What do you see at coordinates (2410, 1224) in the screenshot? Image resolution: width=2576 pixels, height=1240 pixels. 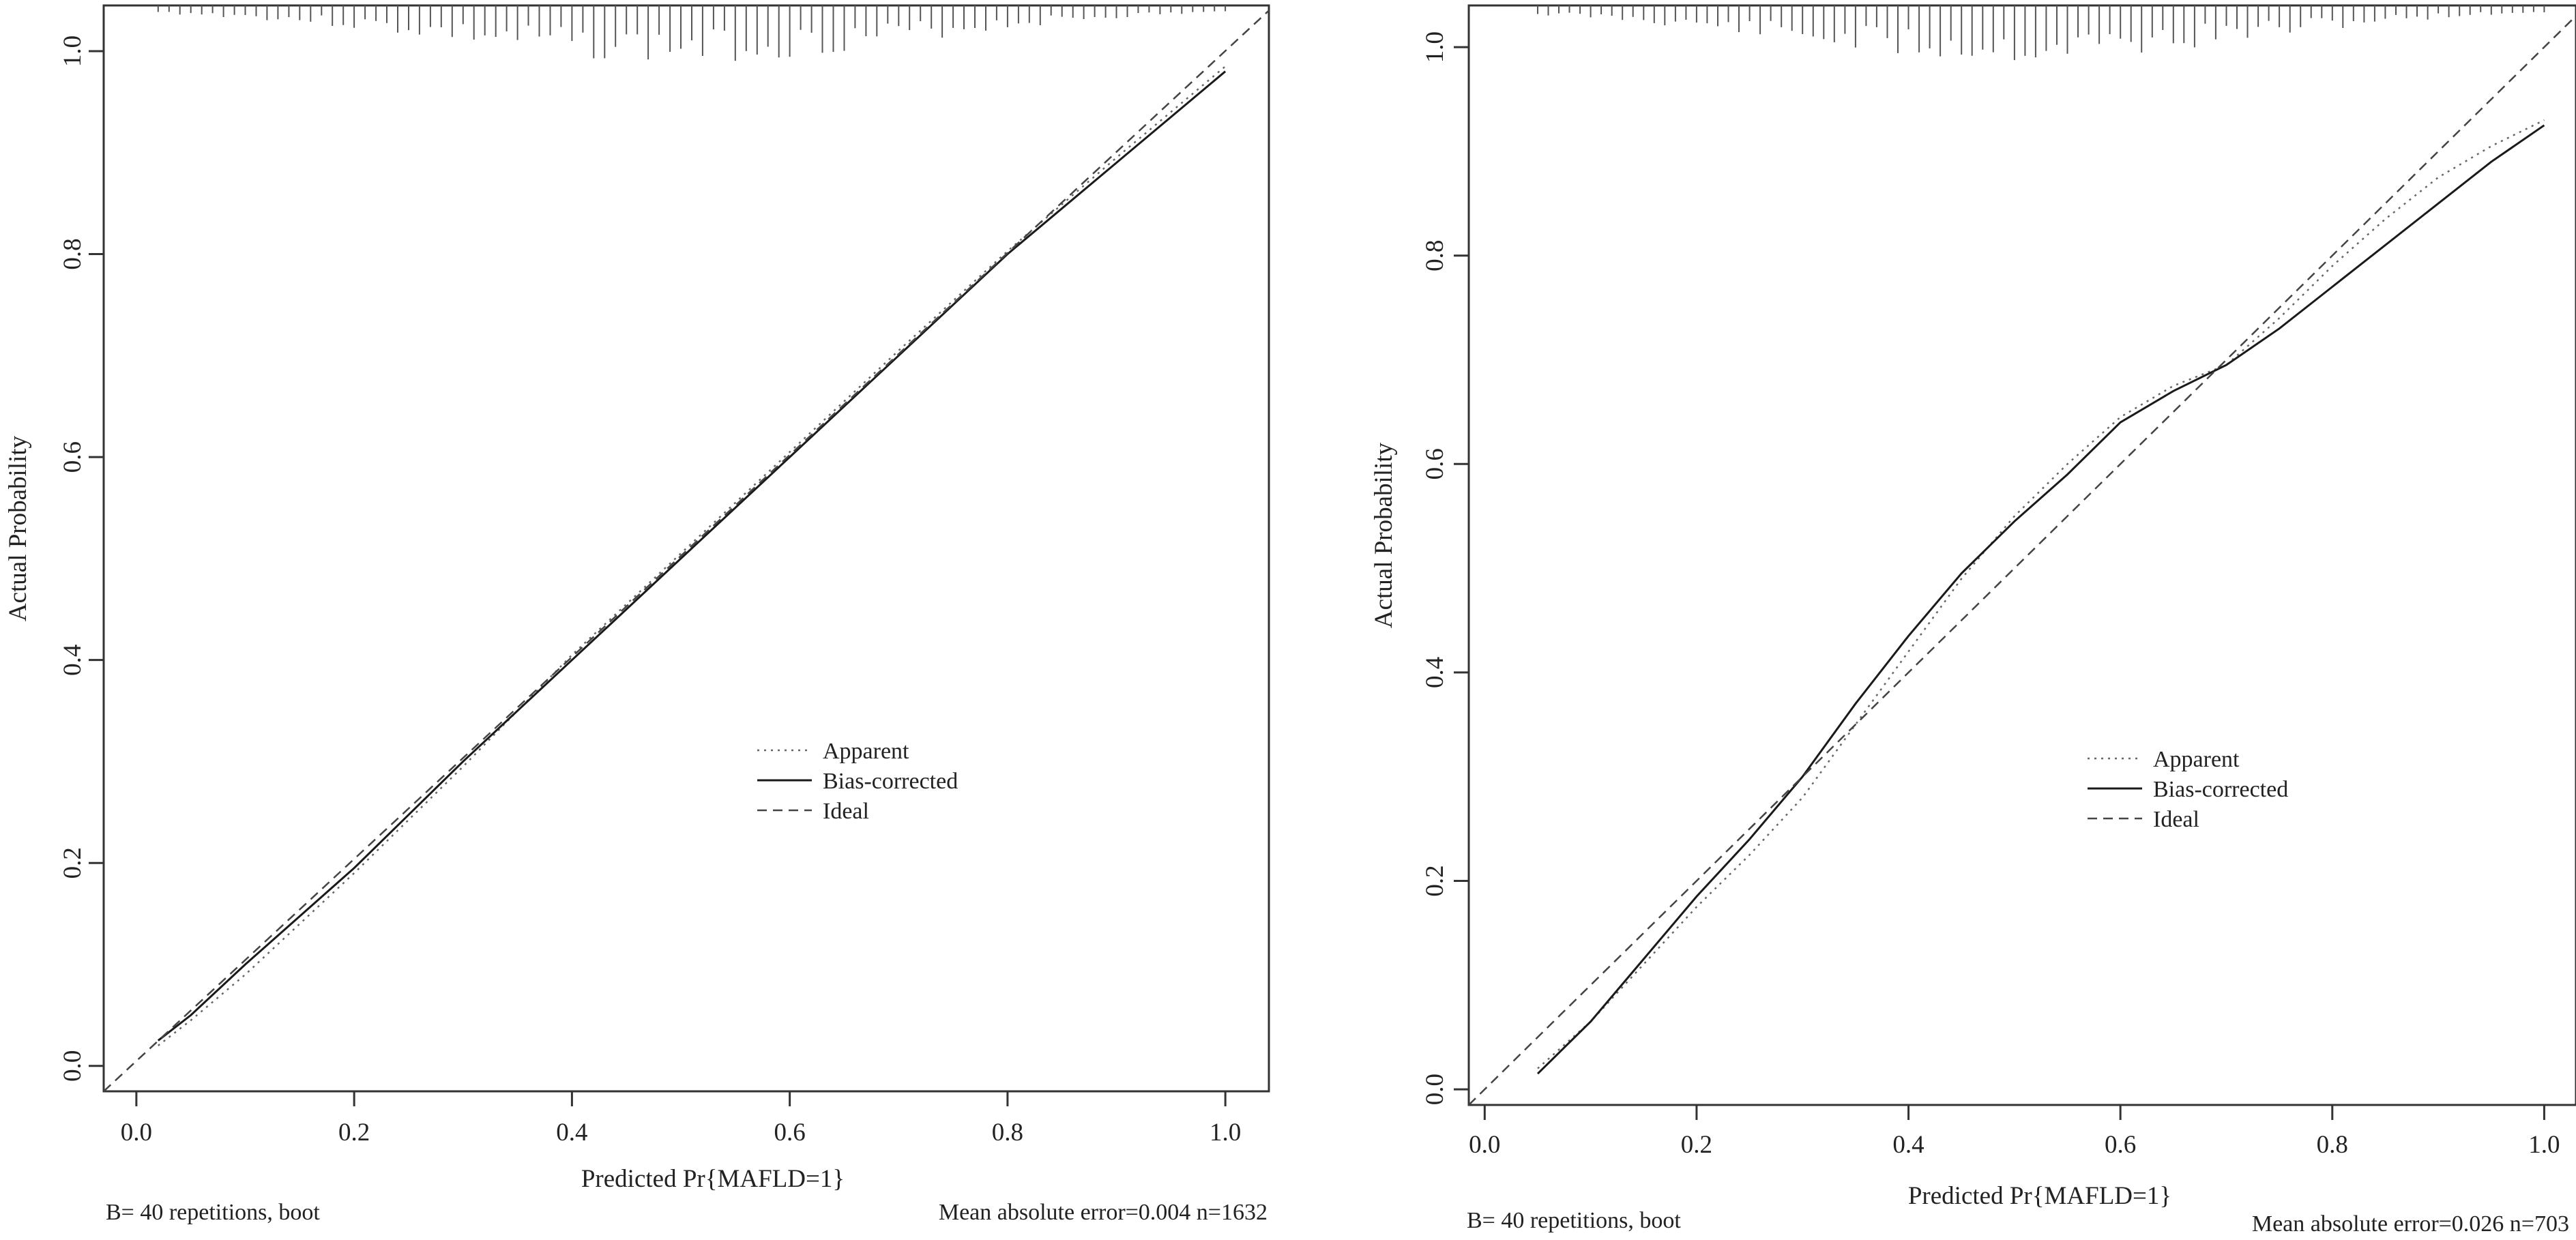 I see `footer-error-summary: Mean absolute error=0.026 n=703` at bounding box center [2410, 1224].